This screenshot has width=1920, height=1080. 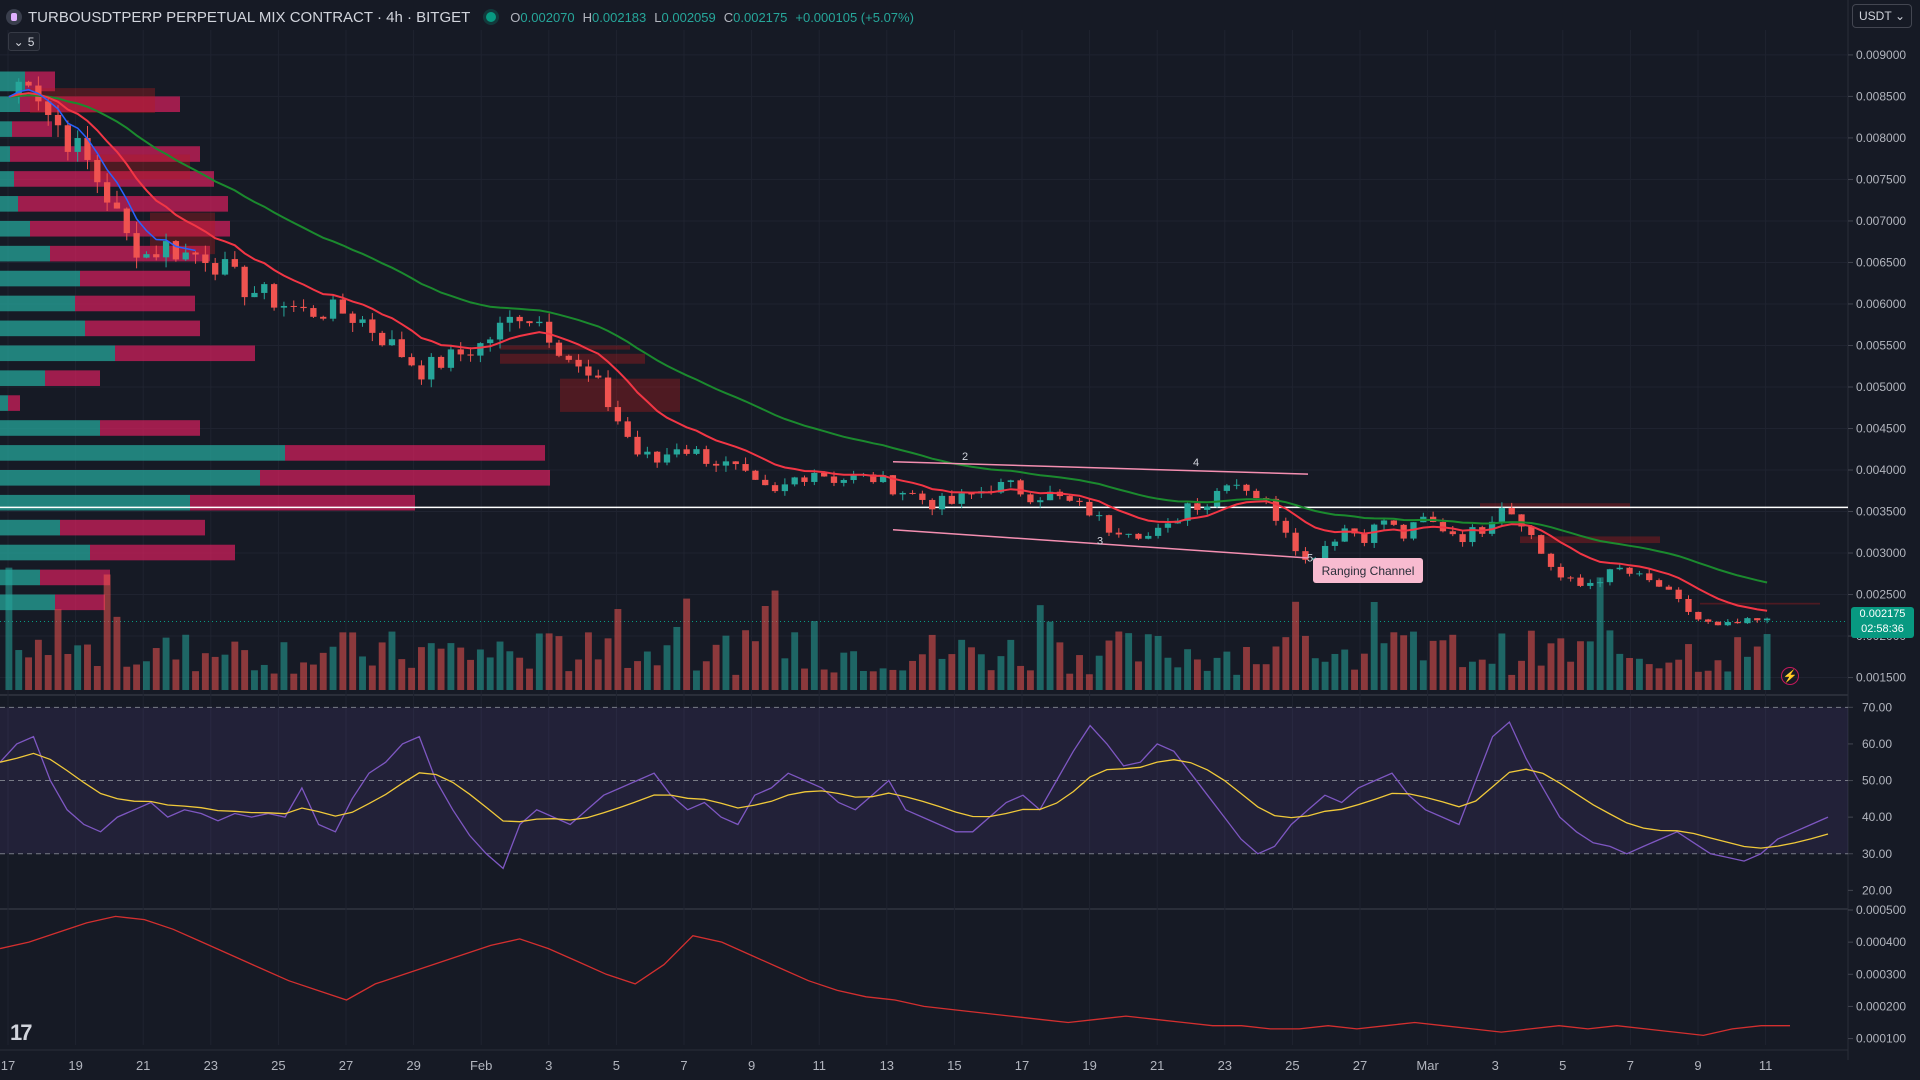 What do you see at coordinates (1881, 595) in the screenshot?
I see `y-tick-label: 0.002500` at bounding box center [1881, 595].